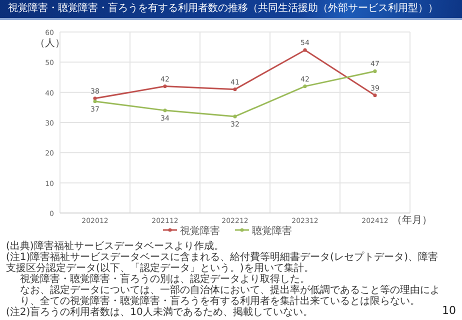 The height and width of the screenshot is (320, 462). Describe the element at coordinates (160, 312) in the screenshot. I see `text: (注2)盲ろうの利用者数は、10人未満であるため、掲載していない。` at that location.